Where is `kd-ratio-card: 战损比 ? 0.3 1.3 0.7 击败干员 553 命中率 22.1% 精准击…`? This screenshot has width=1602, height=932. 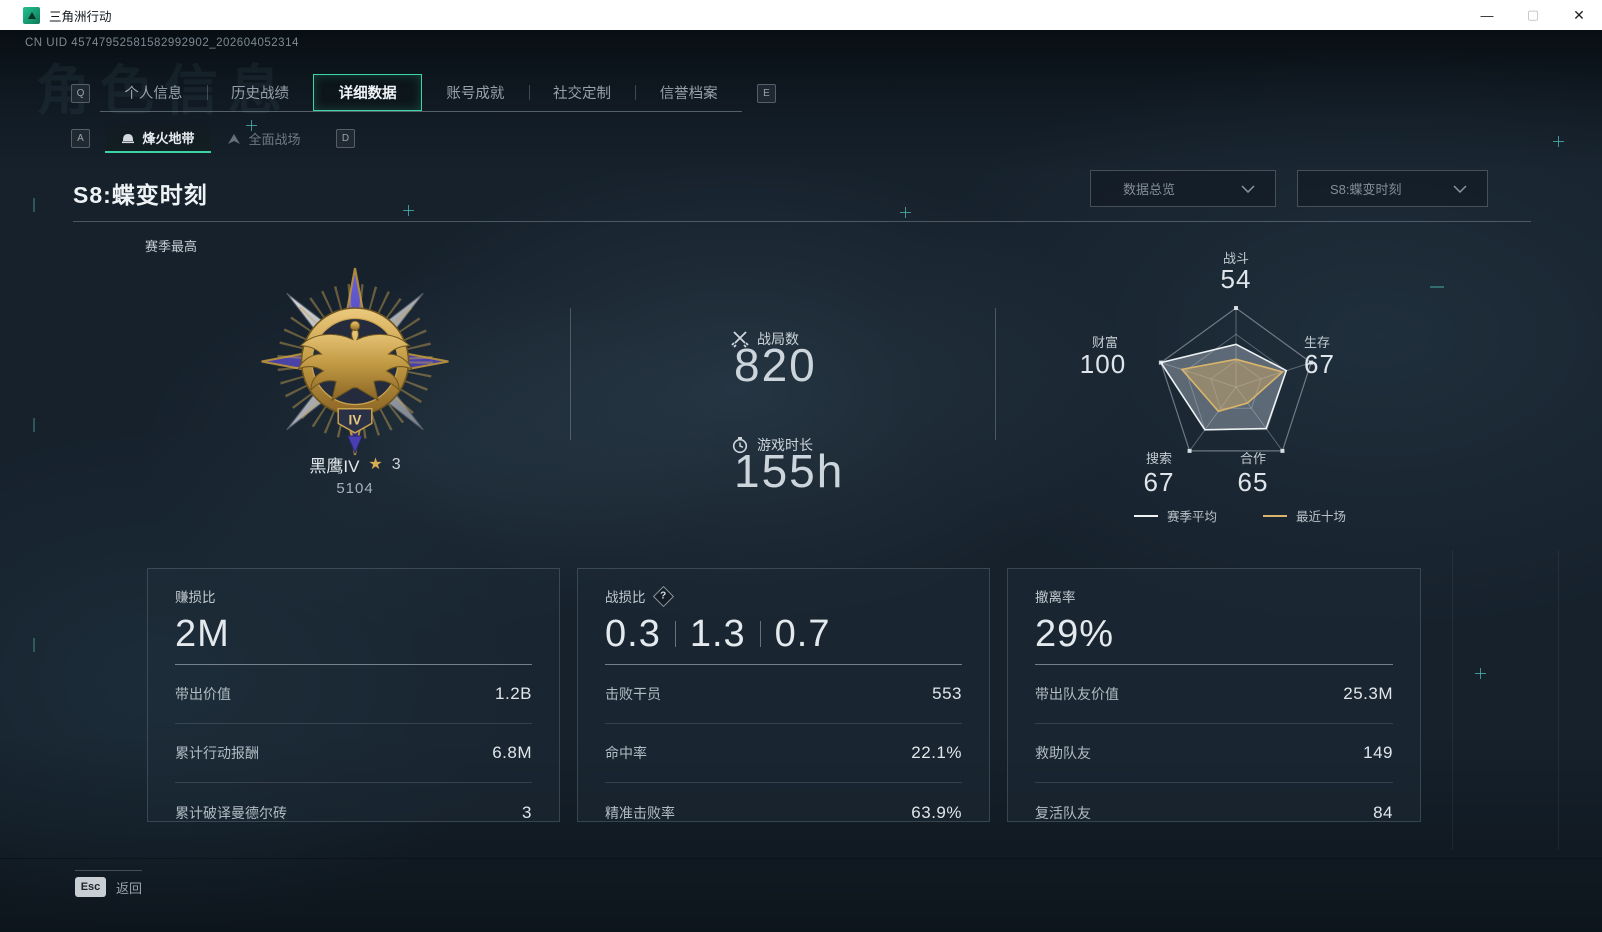 kd-ratio-card: 战损比 ? 0.3 1.3 0.7 击败干员 553 命中率 22.1% 精准击… is located at coordinates (783, 695).